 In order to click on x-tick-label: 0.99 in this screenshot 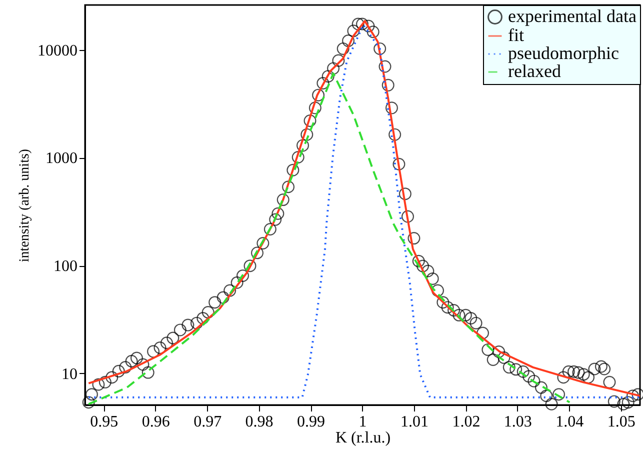, I will do `click(311, 422)`.